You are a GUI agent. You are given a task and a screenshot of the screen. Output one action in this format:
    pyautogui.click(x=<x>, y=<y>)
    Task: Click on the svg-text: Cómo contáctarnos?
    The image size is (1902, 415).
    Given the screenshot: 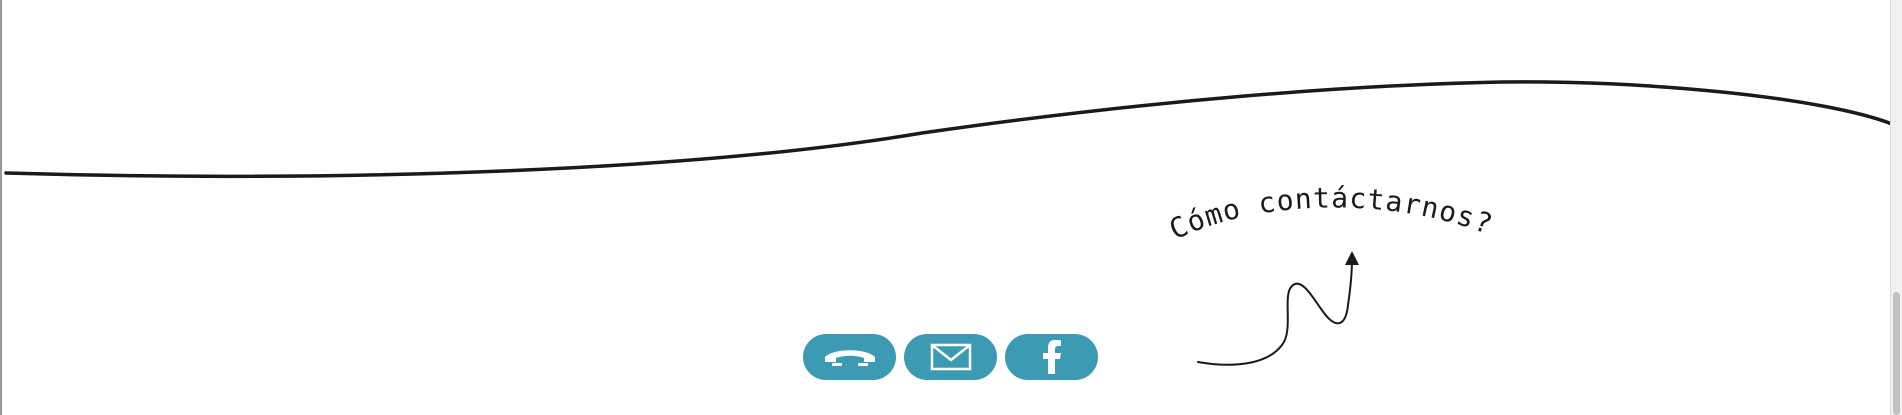 What is the action you would take?
    pyautogui.click(x=1330, y=213)
    